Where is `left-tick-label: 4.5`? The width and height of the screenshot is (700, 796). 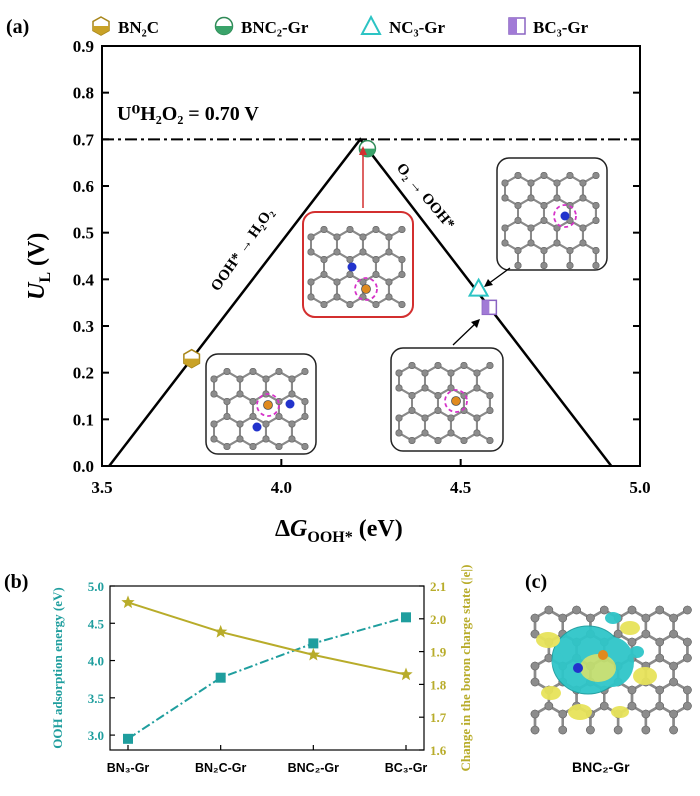
left-tick-label: 4.5 is located at coordinates (96, 623).